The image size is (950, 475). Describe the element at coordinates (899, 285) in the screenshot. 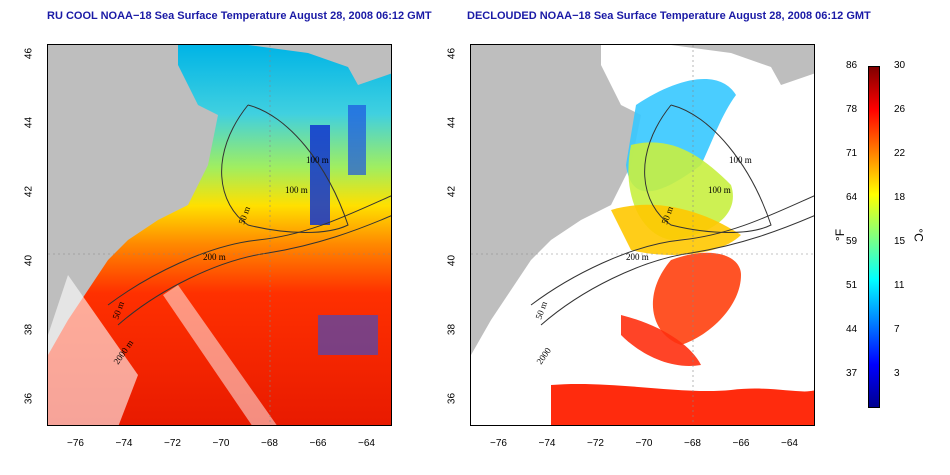

I see `colorbar-tick-label: 11` at that location.